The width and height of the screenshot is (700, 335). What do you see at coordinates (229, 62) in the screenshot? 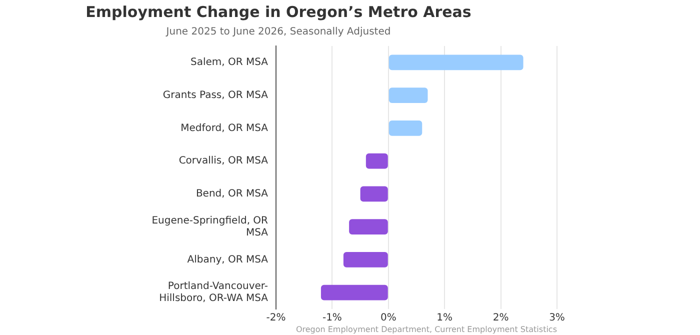
I see `y-tick-label: Salem, OR MSA` at bounding box center [229, 62].